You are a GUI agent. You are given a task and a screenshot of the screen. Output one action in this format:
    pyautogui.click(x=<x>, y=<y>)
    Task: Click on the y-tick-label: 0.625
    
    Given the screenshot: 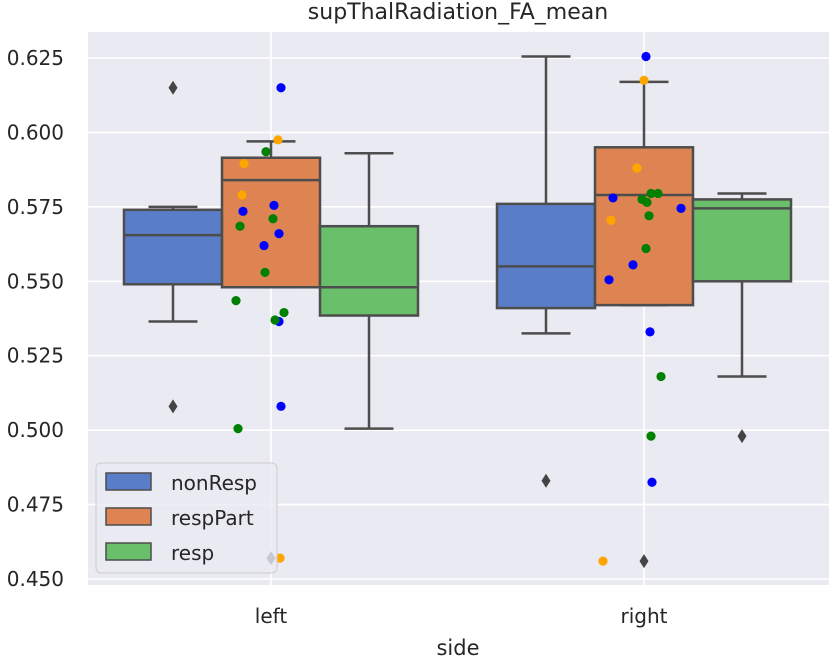 What is the action you would take?
    pyautogui.click(x=35, y=58)
    